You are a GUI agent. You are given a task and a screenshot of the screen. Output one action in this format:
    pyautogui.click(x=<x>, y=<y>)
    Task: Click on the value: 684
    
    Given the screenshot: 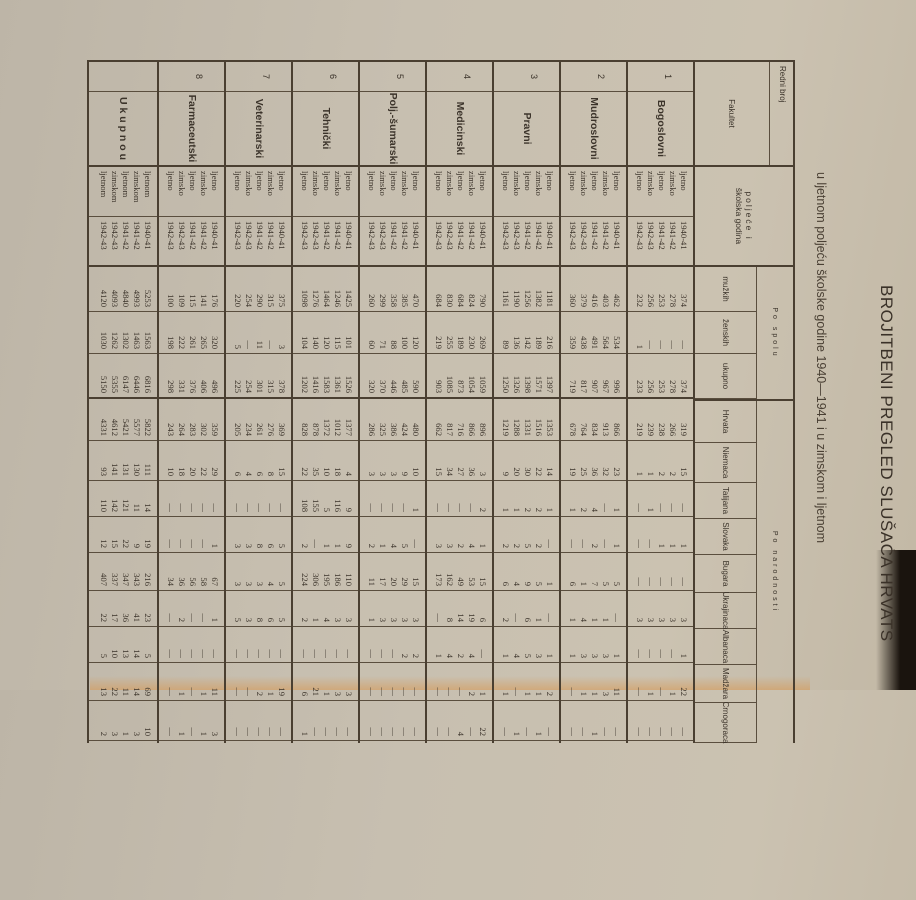 What is the action you would take?
    pyautogui.click(x=461, y=300)
    